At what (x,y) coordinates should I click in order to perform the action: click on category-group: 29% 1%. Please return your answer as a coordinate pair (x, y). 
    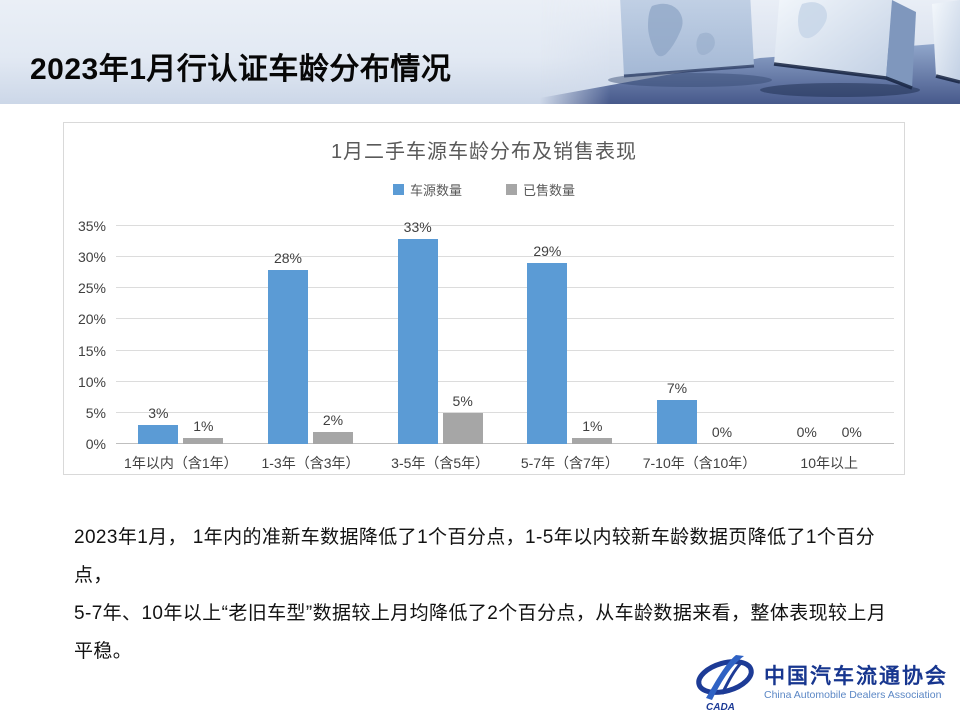
    Looking at the image, I should click on (570, 335).